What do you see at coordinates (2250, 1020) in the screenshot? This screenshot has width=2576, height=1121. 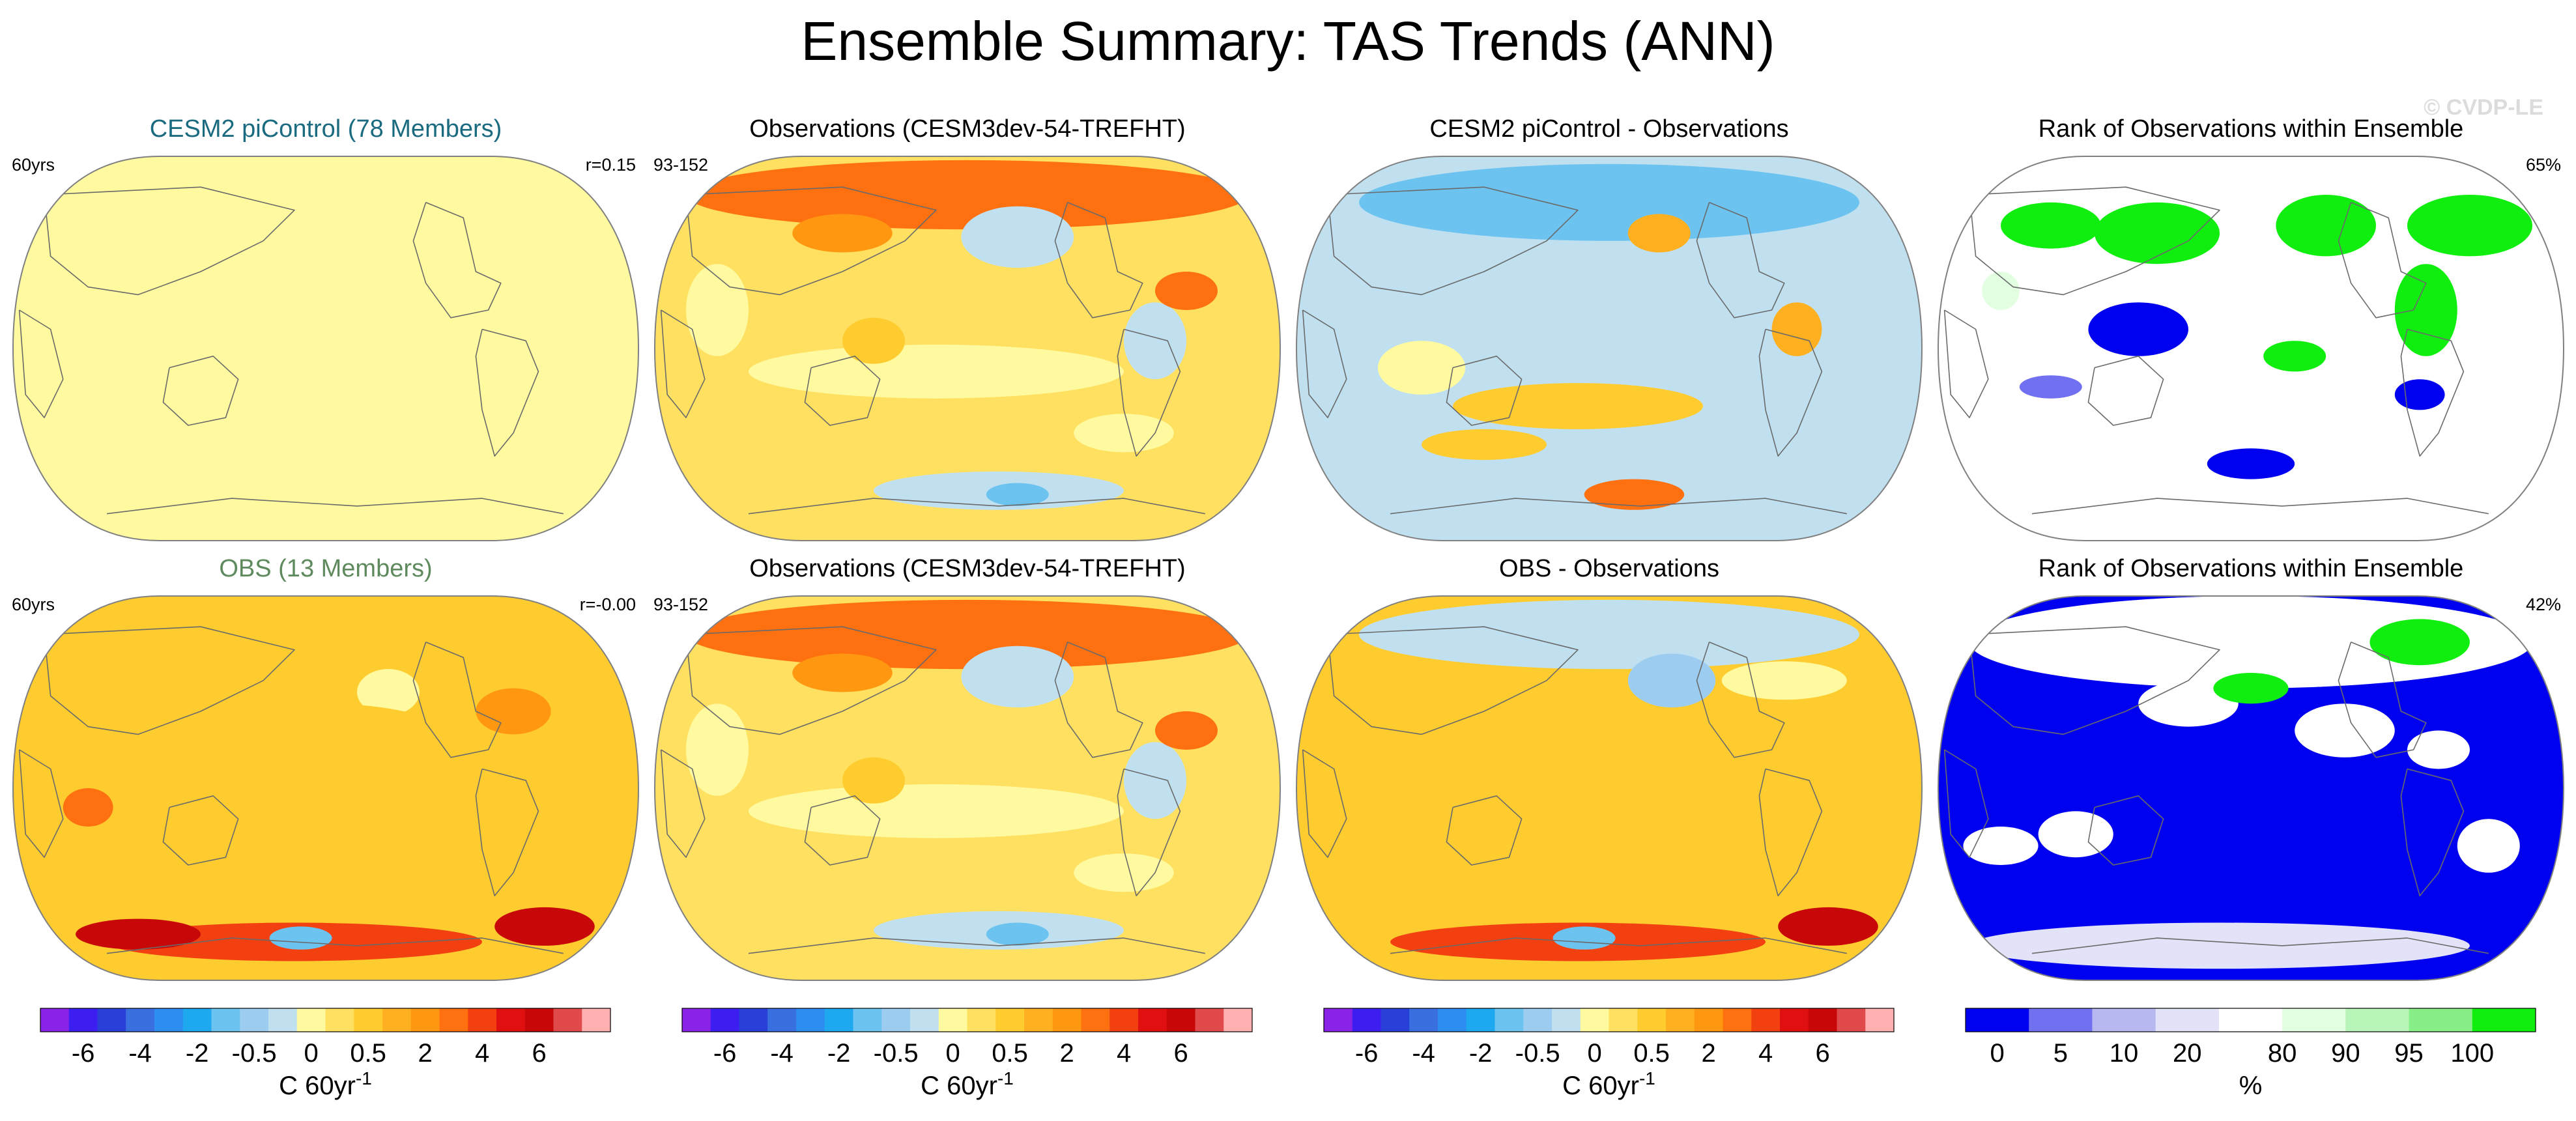 I see `colorbar-frame` at bounding box center [2250, 1020].